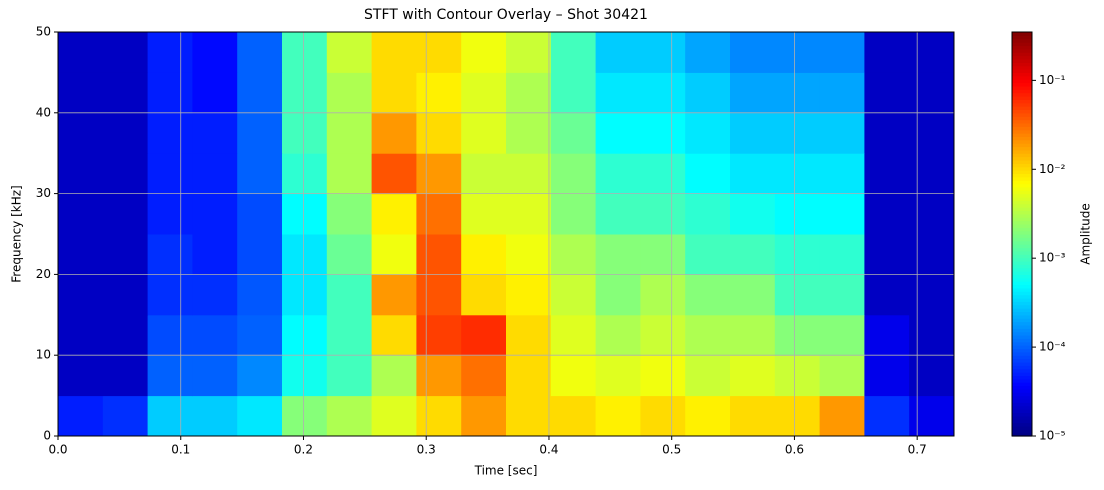  Describe the element at coordinates (506, 15) in the screenshot. I see `chart-title: STFT with Contour Overlay – Shot 30421` at that location.